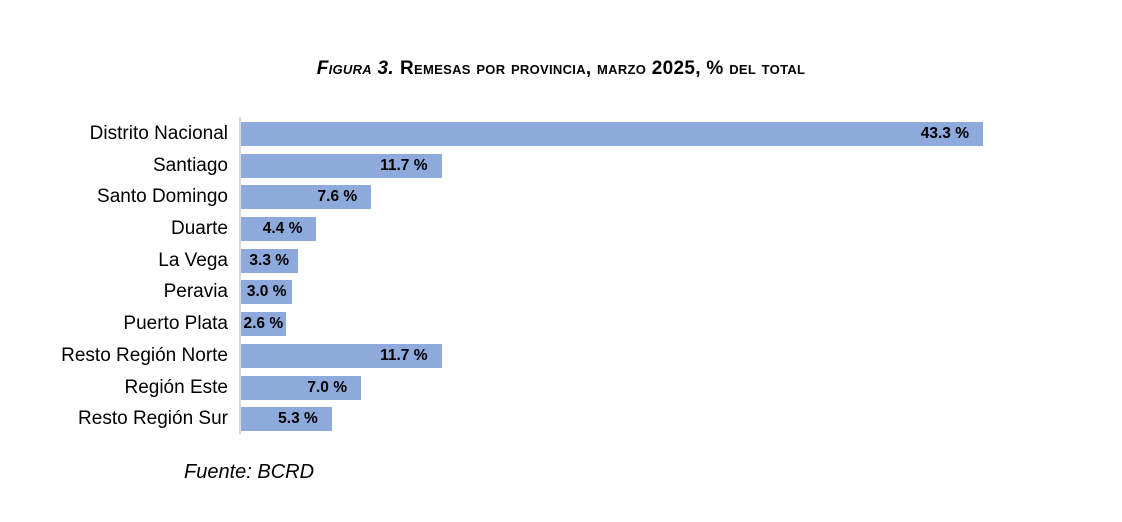 This screenshot has width=1122, height=522. Describe the element at coordinates (301, 387) in the screenshot. I see `bar: 7.0 %` at that location.